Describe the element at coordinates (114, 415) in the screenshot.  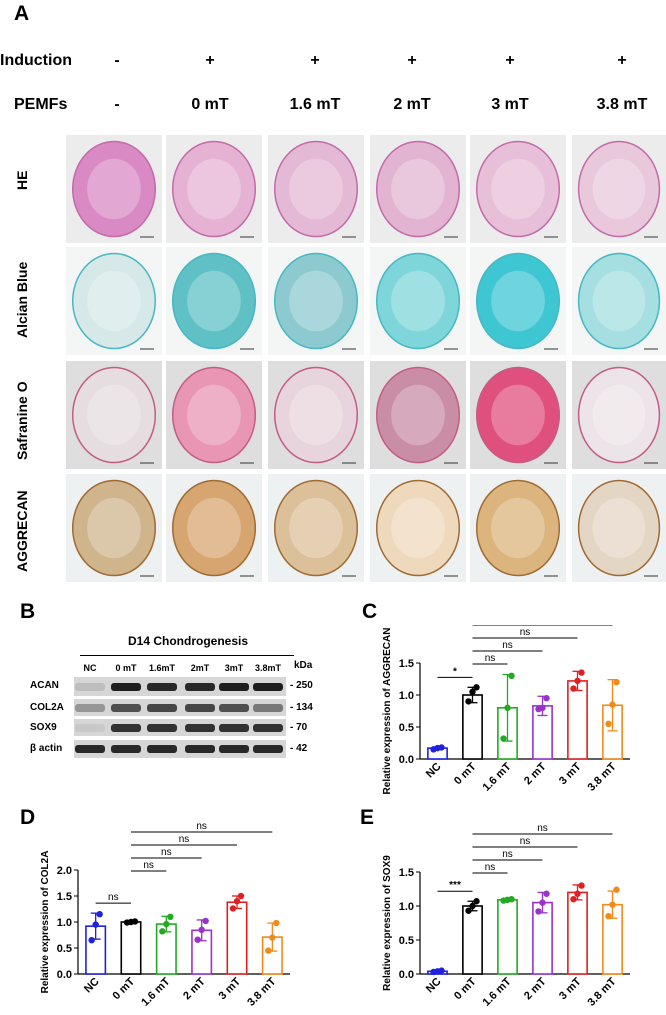
I see `histology-tile-r2-c0` at that location.